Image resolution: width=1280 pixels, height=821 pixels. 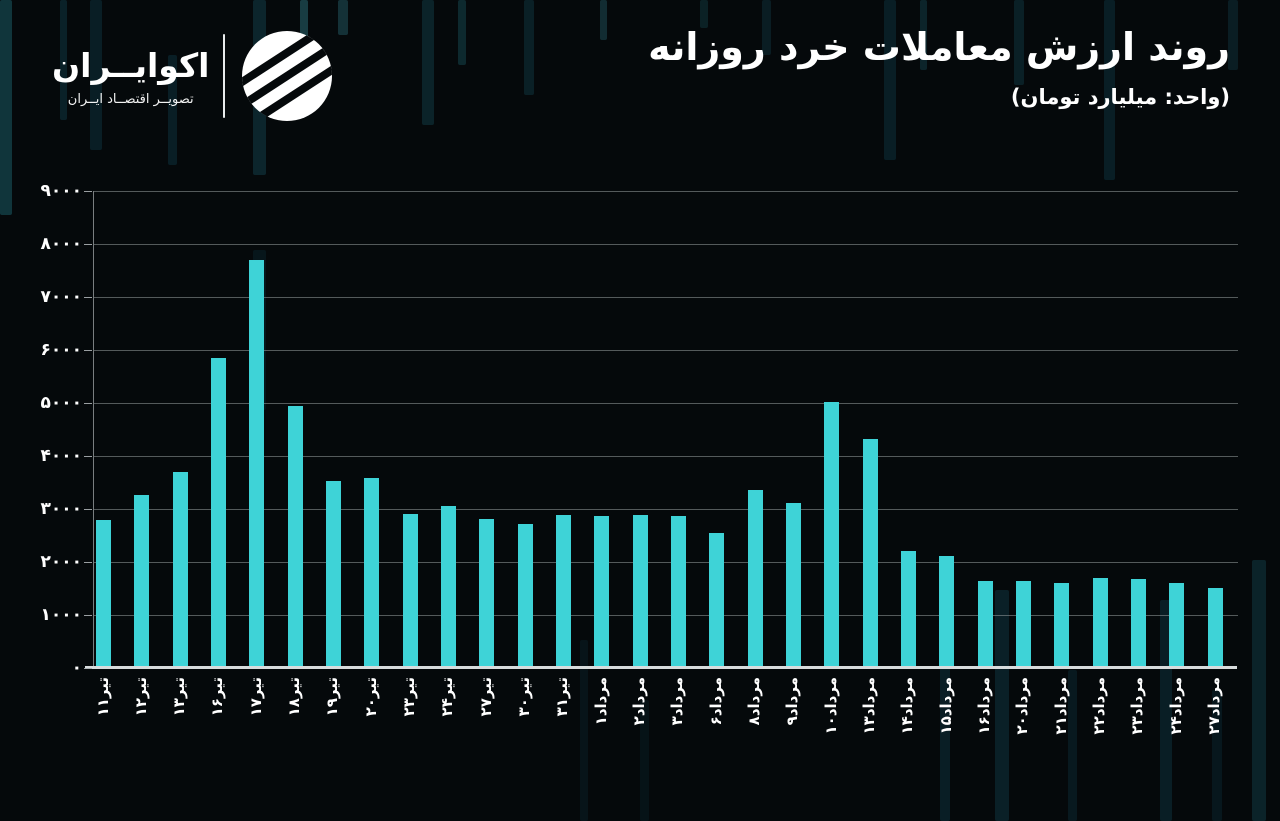 I want to click on y-tick-label-4000: ۴۰۰۰, so click(x=61, y=456).